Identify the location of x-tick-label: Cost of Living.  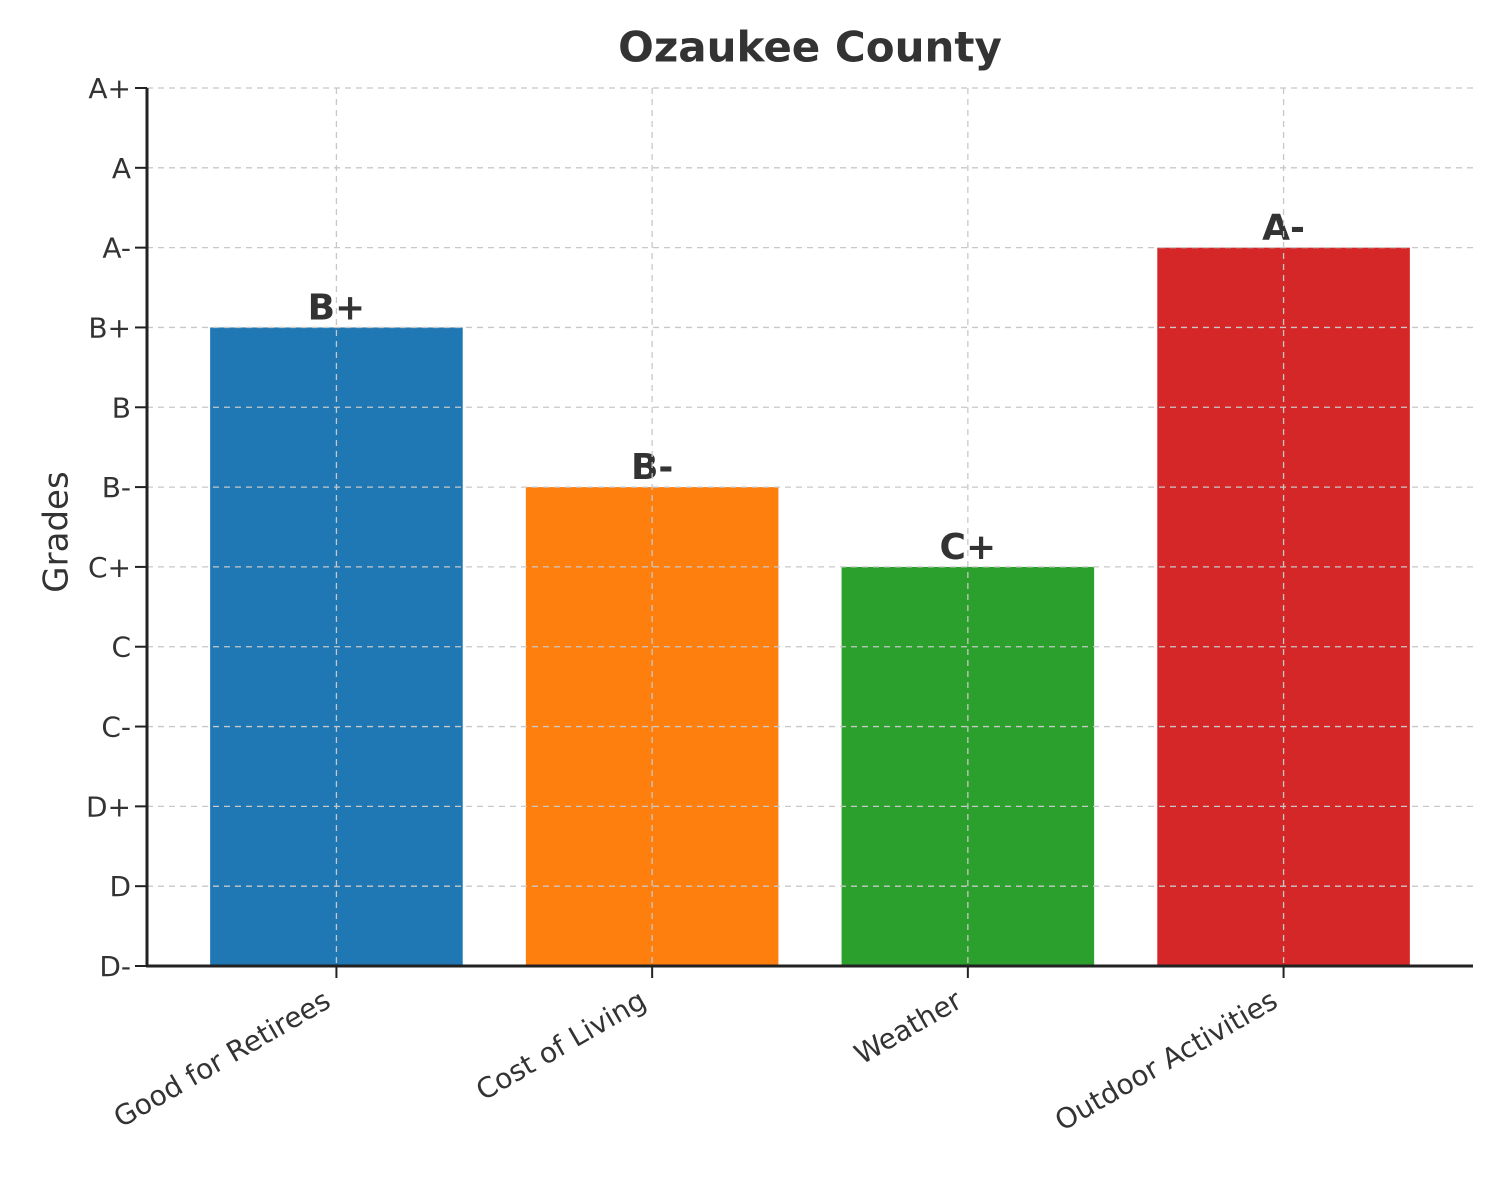
(560, 1045).